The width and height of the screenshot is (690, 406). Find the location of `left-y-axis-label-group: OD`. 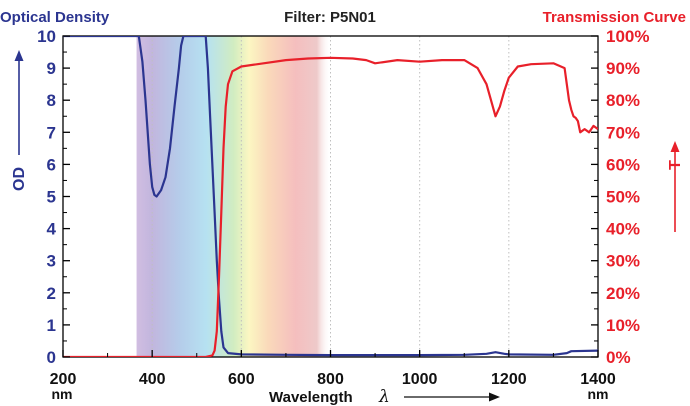

left-y-axis-label-group: OD is located at coordinates (19, 120).